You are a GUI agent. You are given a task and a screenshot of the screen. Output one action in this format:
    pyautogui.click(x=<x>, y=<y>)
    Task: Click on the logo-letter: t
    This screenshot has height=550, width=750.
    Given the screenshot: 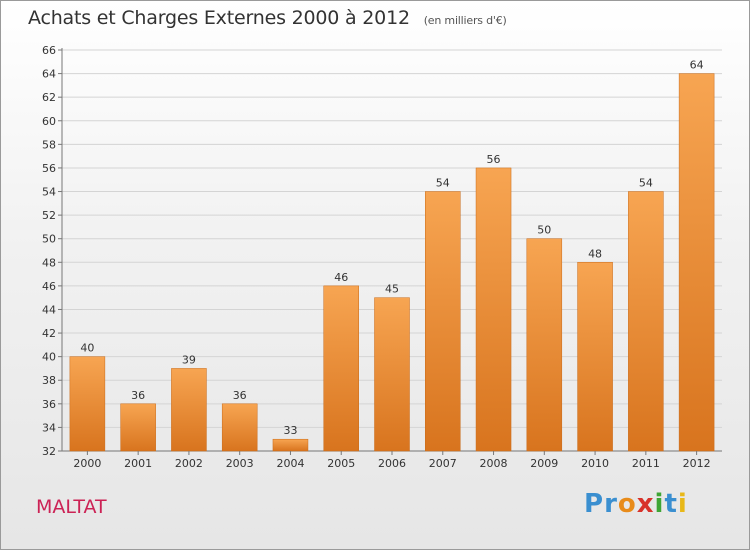 What is the action you would take?
    pyautogui.click(x=671, y=504)
    